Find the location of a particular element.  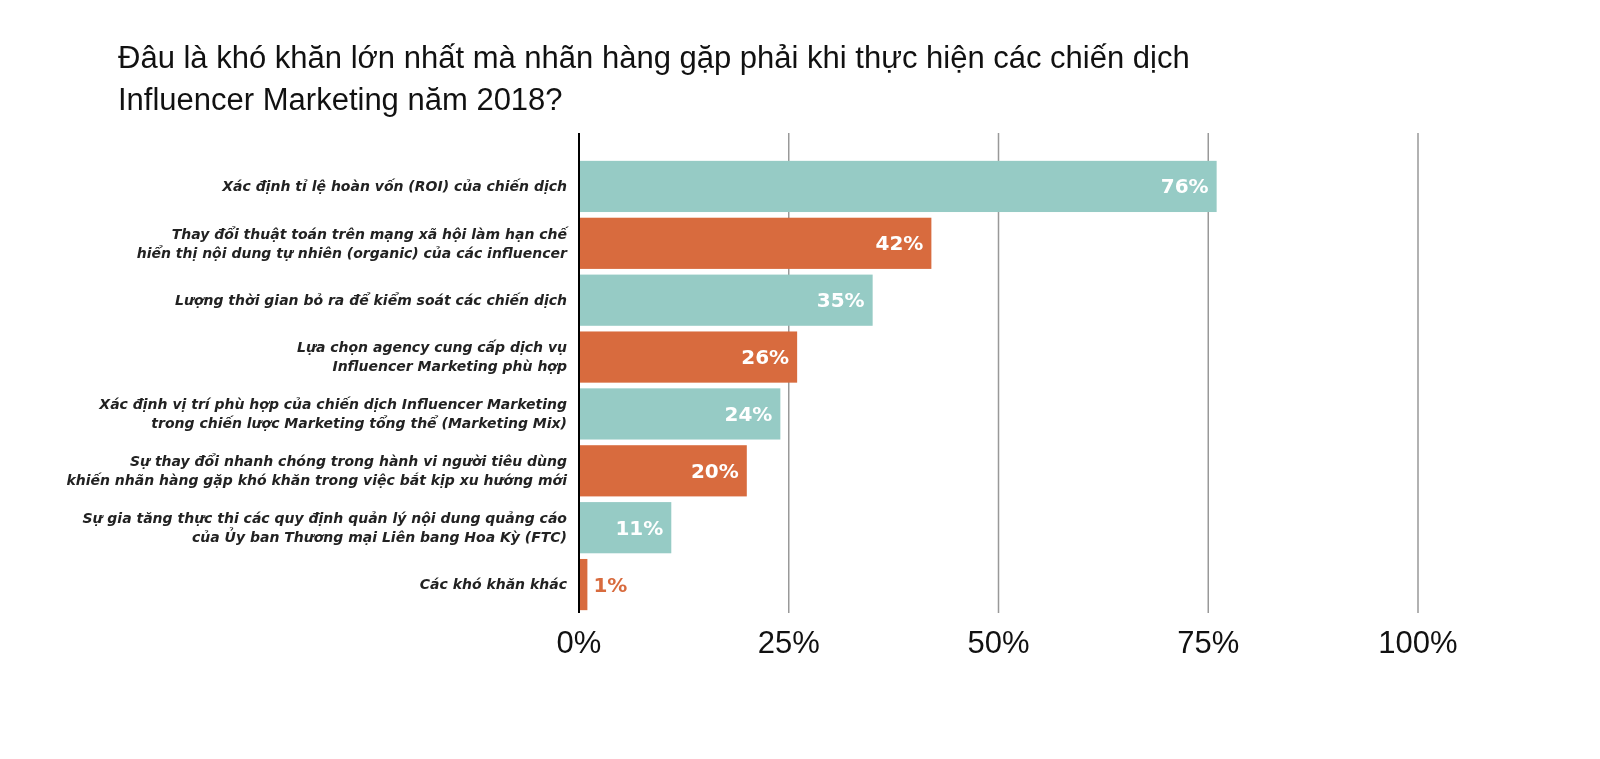

data-label: 76% is located at coordinates (1184, 186).